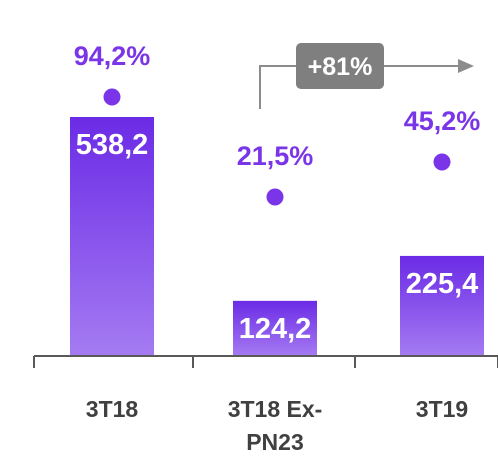  What do you see at coordinates (112, 145) in the screenshot?
I see `bar-value-label: 538,2` at bounding box center [112, 145].